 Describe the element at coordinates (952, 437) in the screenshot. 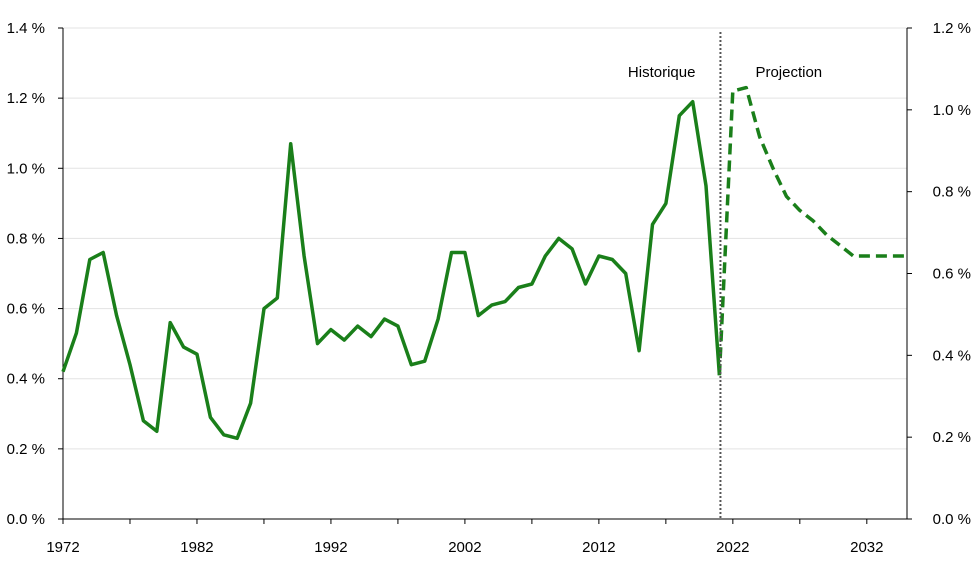

I see `y-right-tick-label: 0.2 %` at that location.